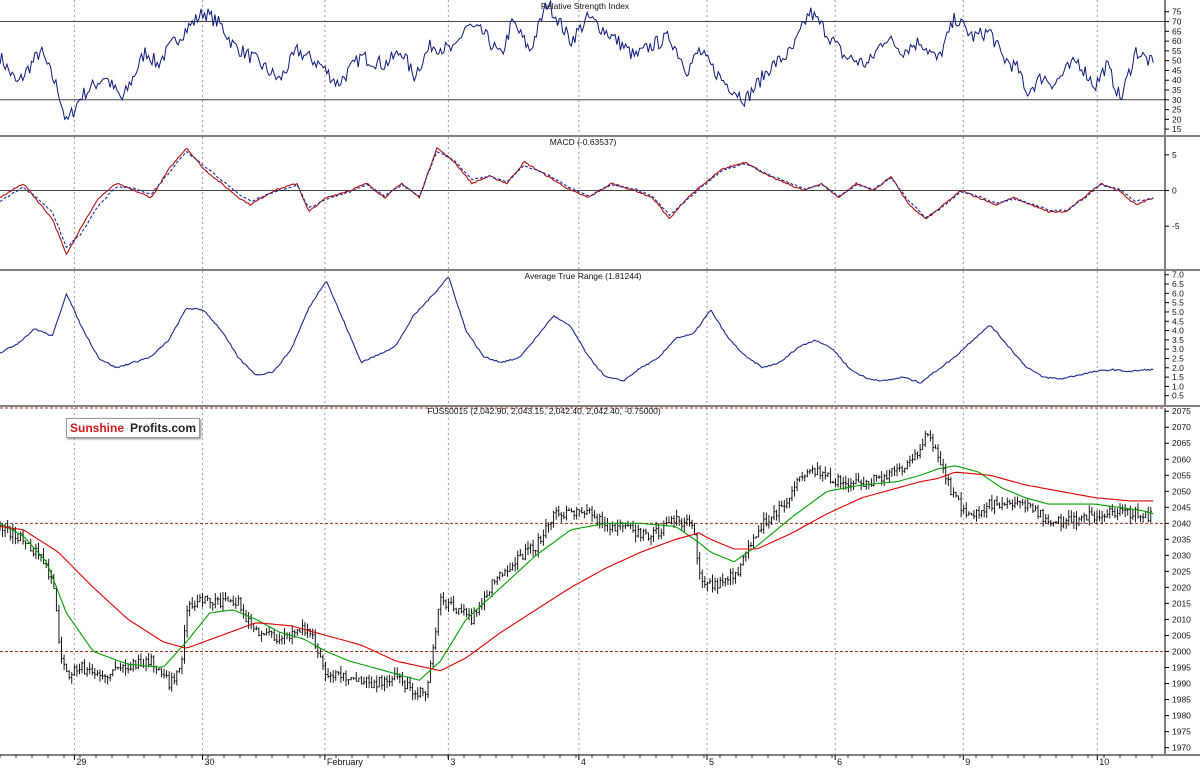  What do you see at coordinates (1177, 41) in the screenshot?
I see `rsi-y-tick-label-4: 60` at bounding box center [1177, 41].